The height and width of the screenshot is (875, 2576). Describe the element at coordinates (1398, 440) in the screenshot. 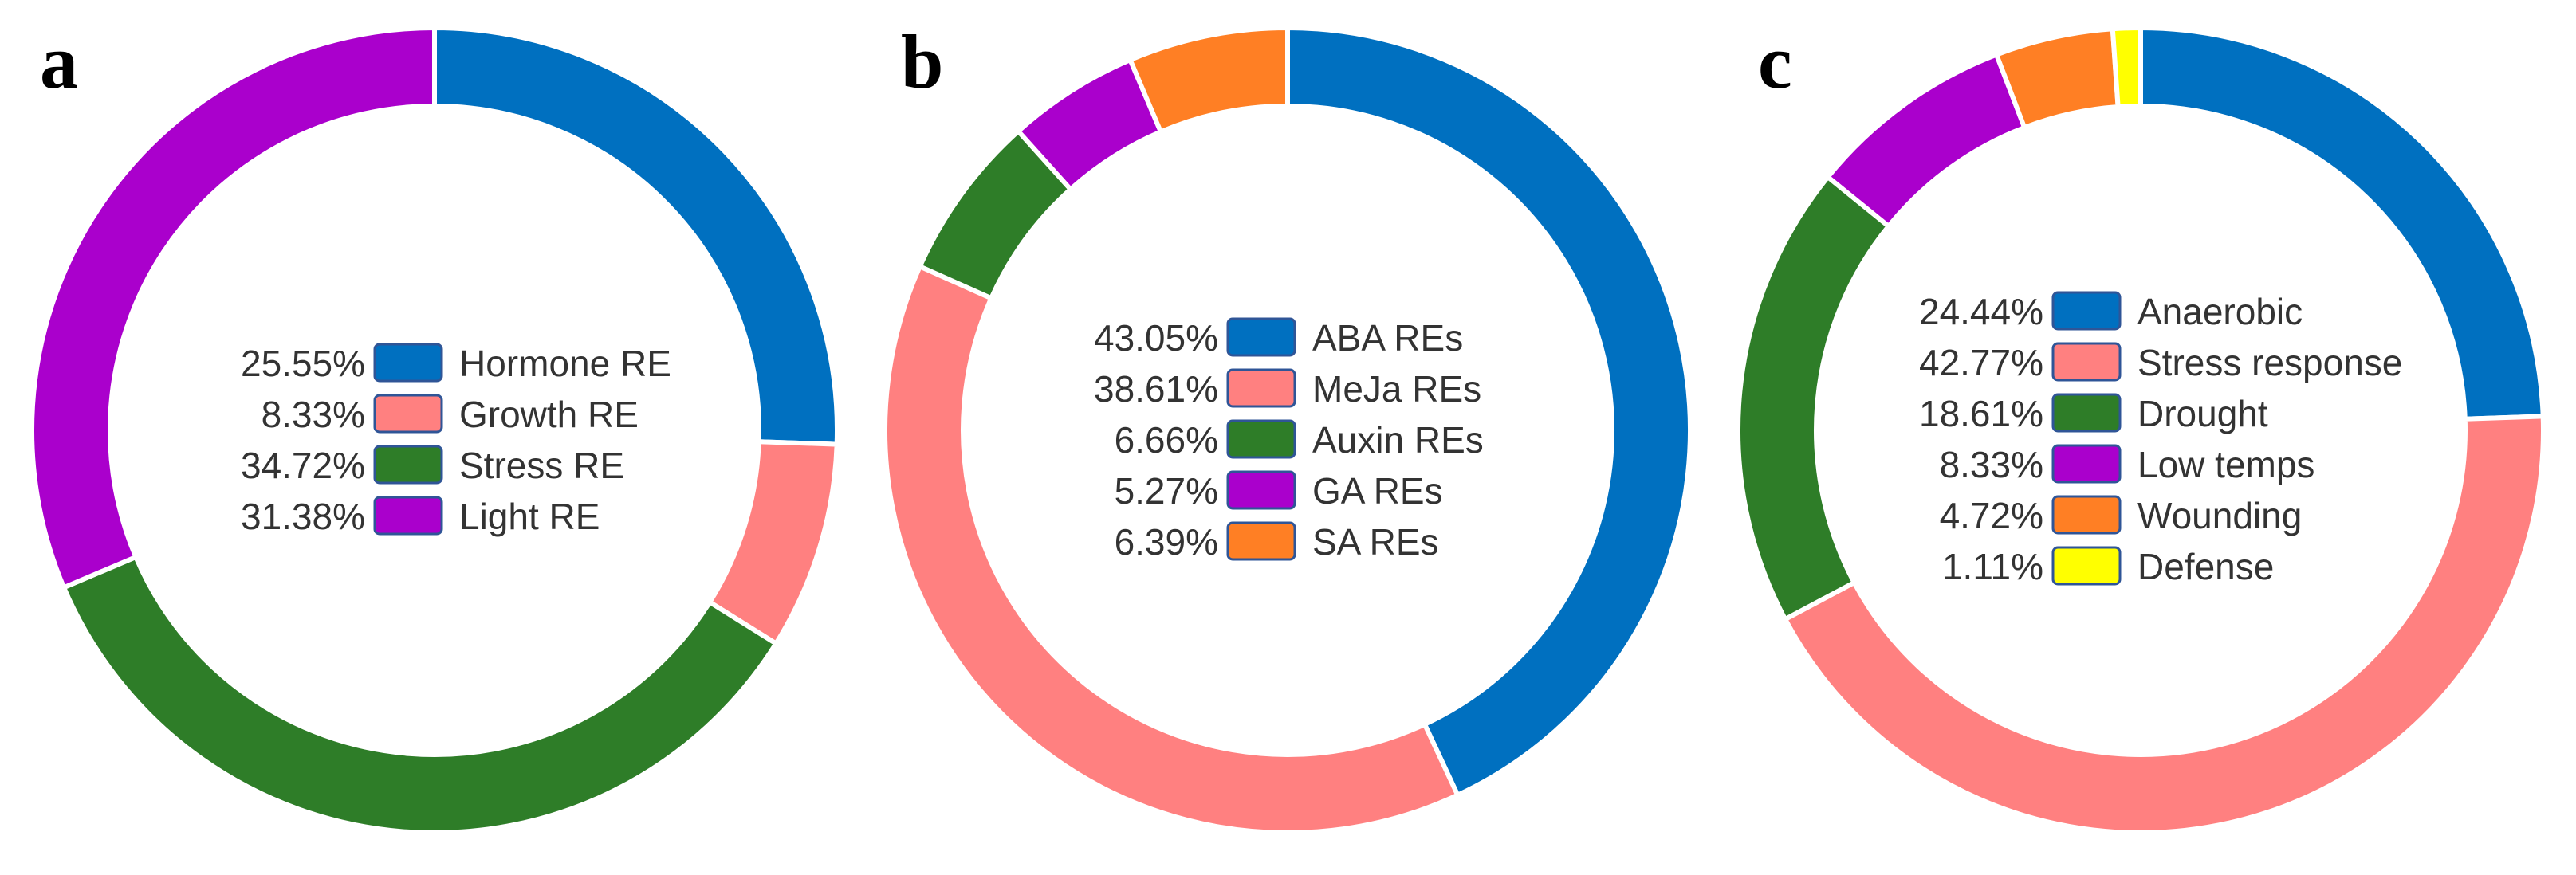

I see `legend-label-auxin-res: Auxin REs` at that location.